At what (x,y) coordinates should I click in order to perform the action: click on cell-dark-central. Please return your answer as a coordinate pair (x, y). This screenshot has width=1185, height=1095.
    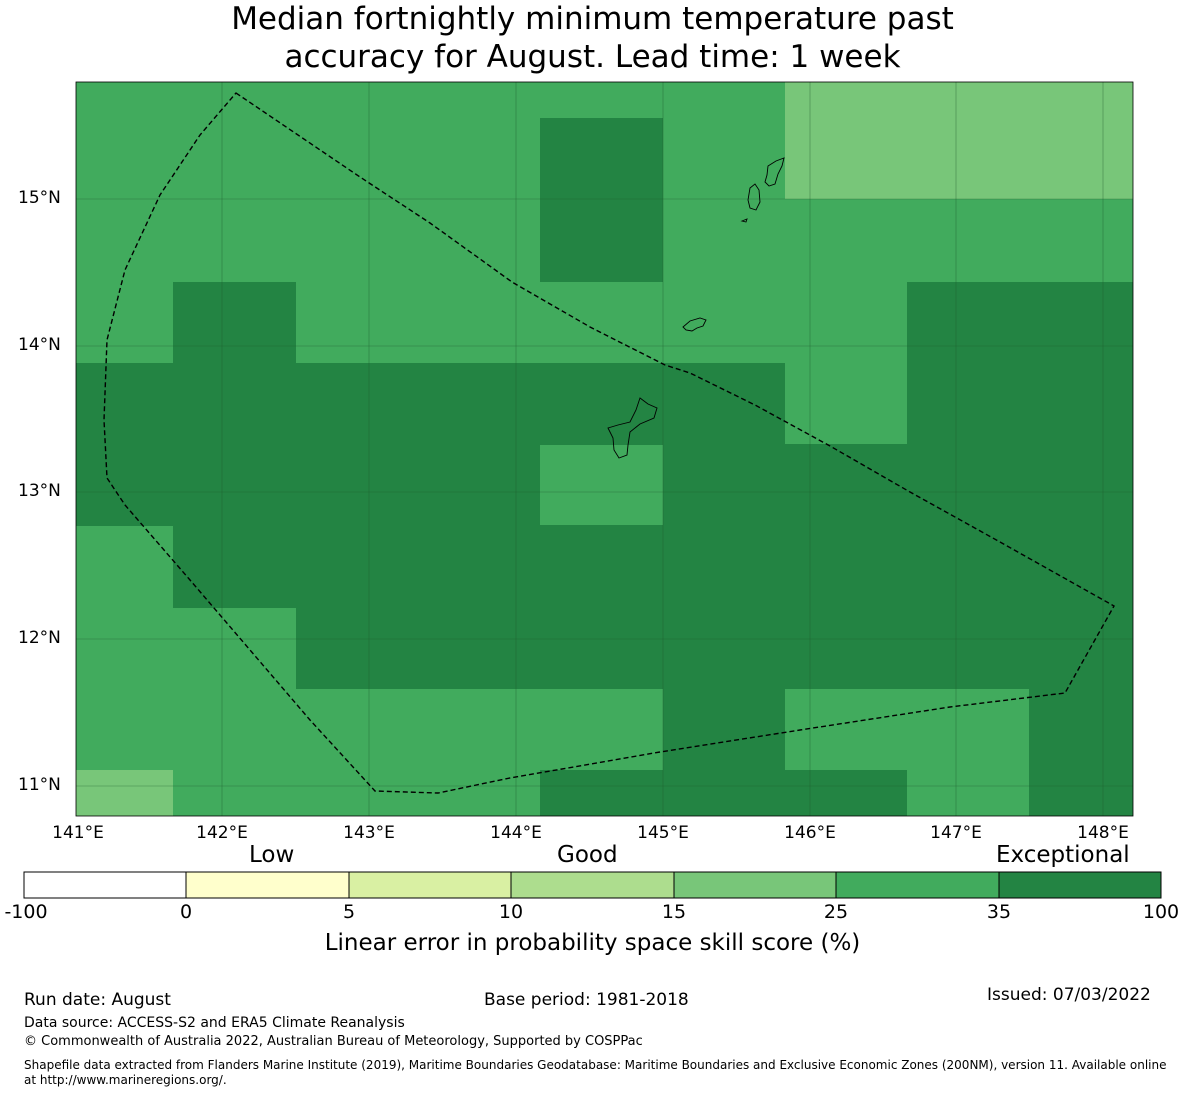
    Looking at the image, I should click on (430, 404).